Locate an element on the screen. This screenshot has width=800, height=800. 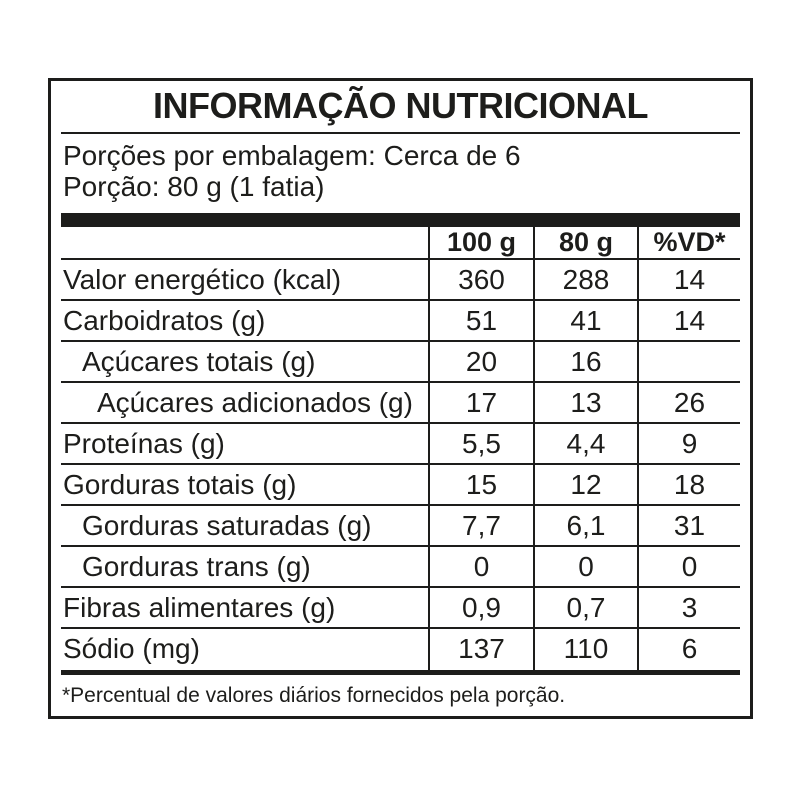
nutrient-name: Açúcares totais (g) is located at coordinates (199, 361).